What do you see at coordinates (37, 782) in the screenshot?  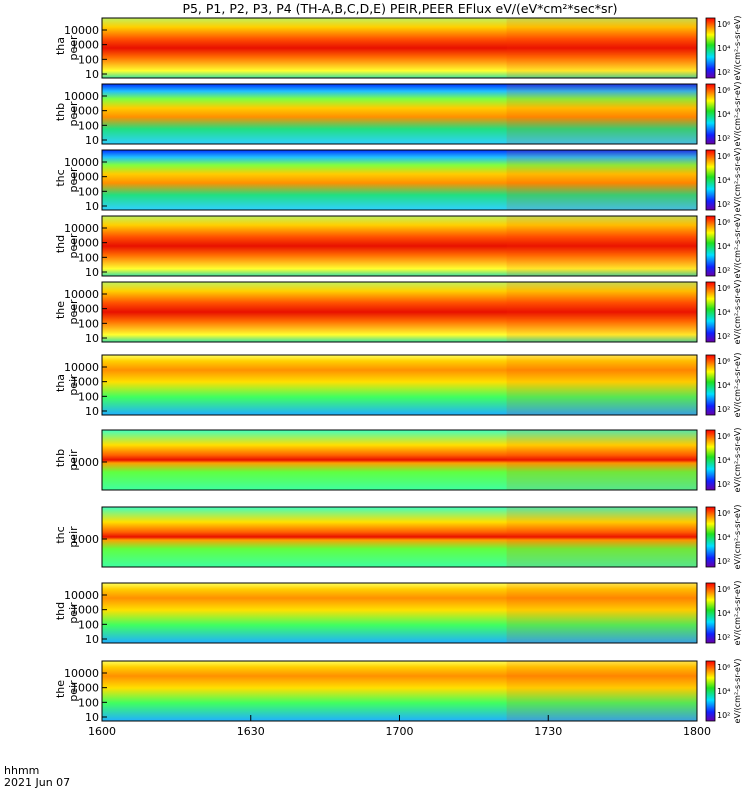 I see `footer-date: 2021 Jun 07` at bounding box center [37, 782].